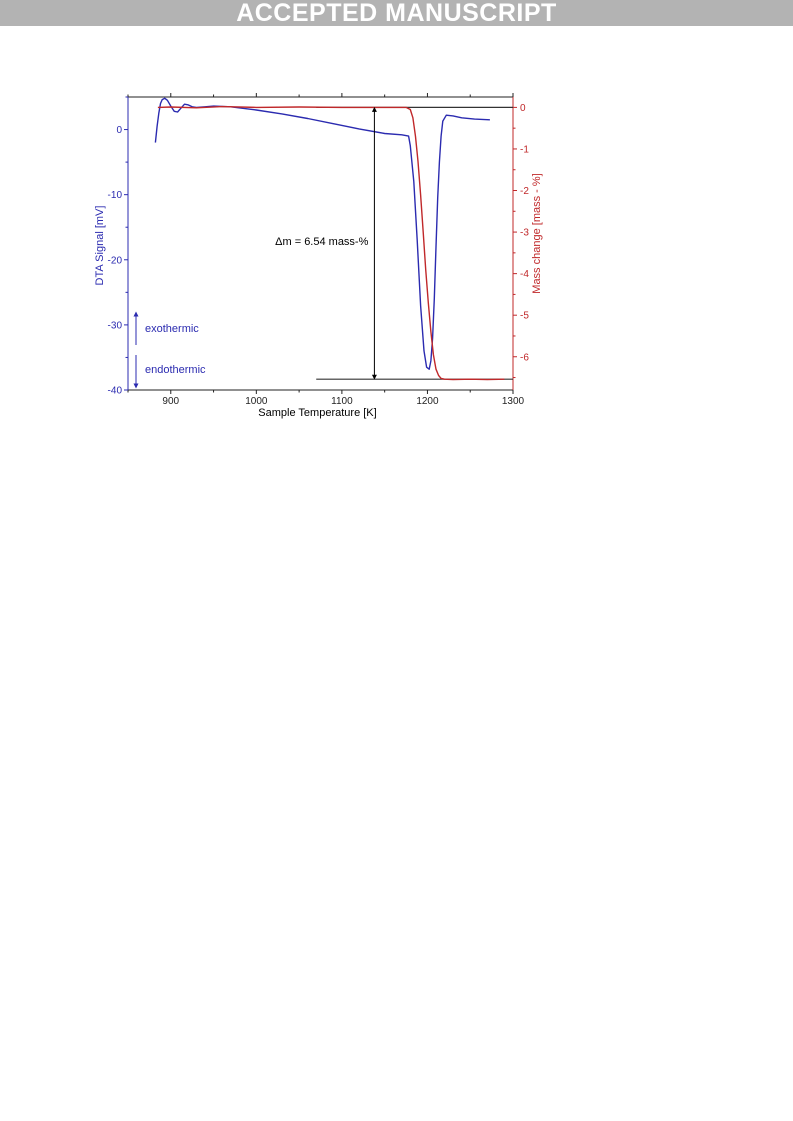  I want to click on y-right-axis-label: Mass change [mass - %], so click(537, 233).